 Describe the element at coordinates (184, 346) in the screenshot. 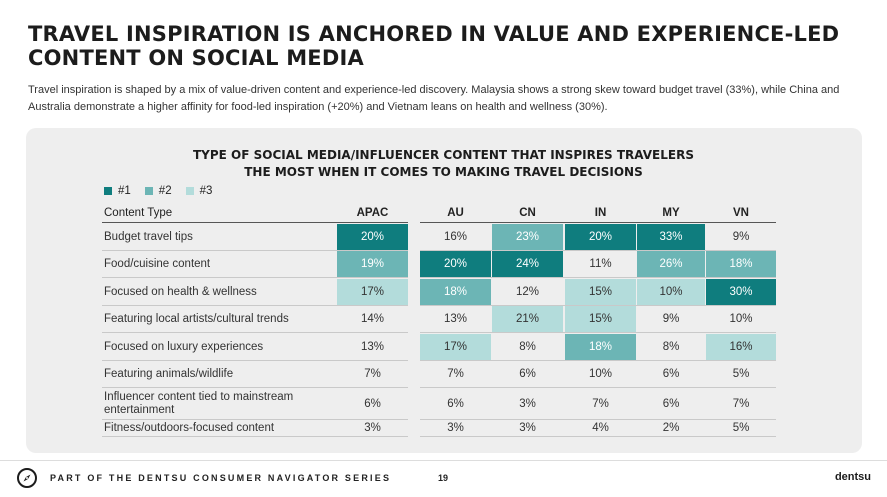

I see `row-label: Focused on luxury experiences` at that location.